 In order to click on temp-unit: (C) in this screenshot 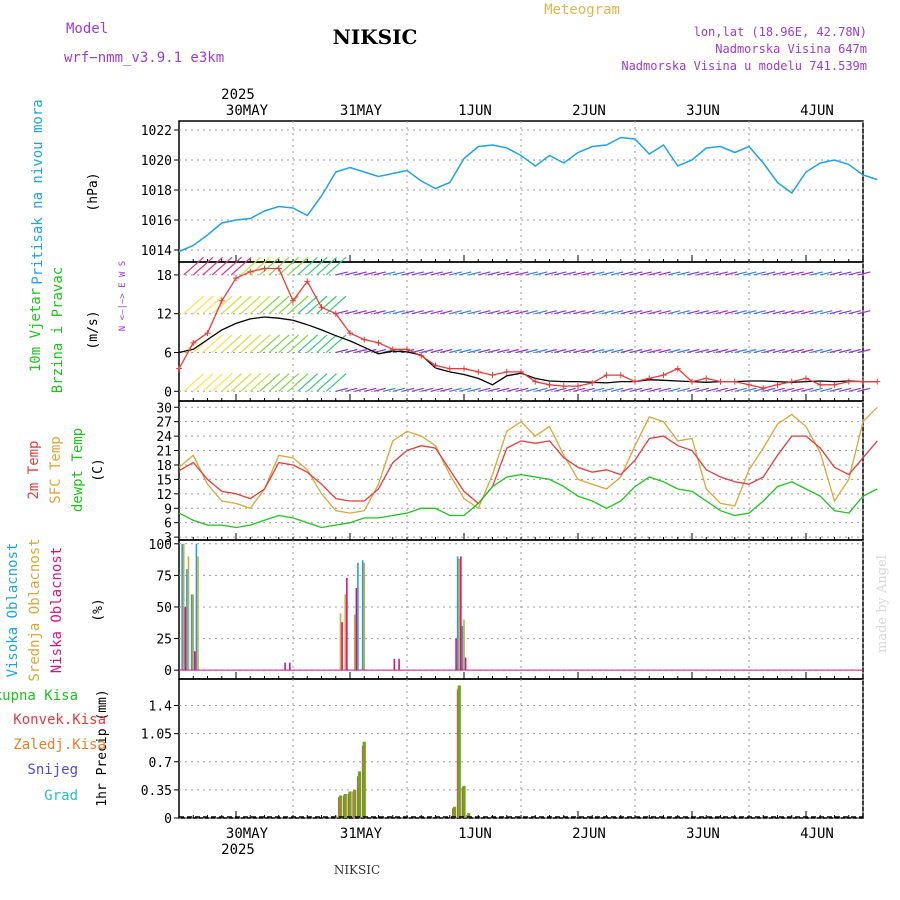, I will do `click(98, 469)`.